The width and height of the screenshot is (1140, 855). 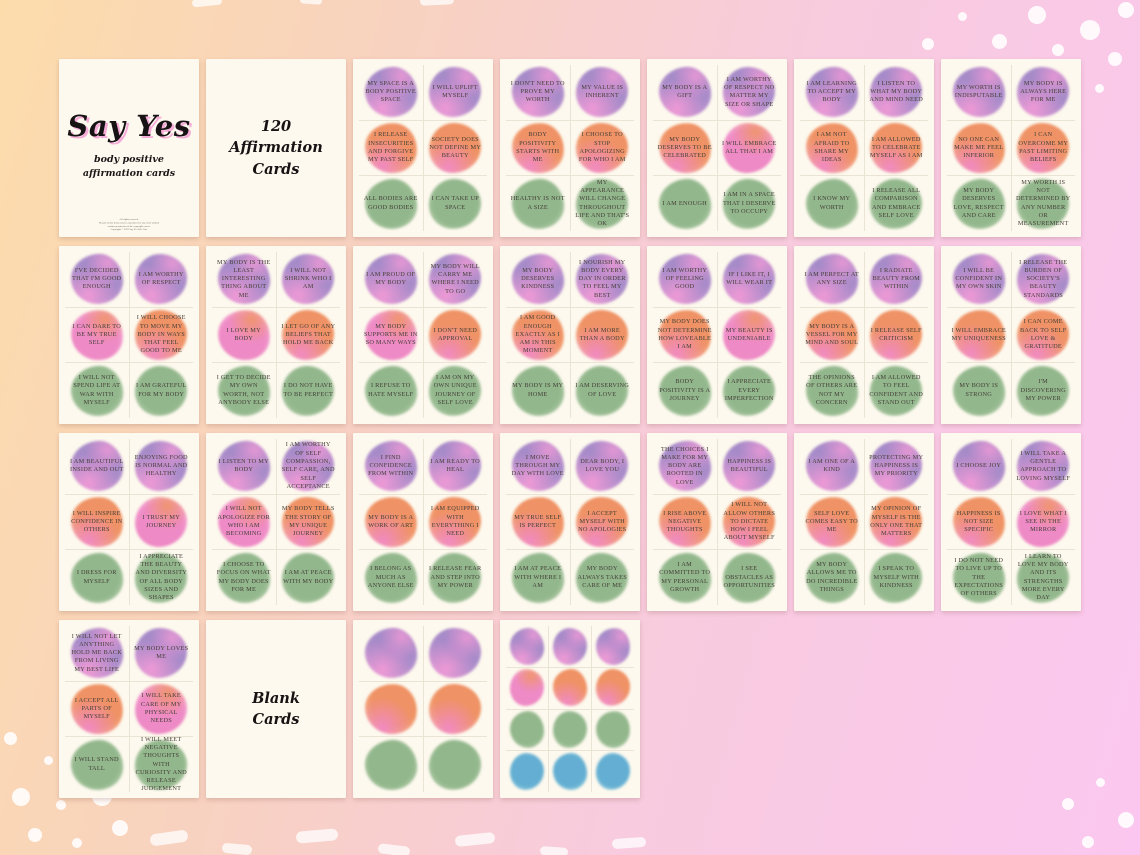 What do you see at coordinates (161, 390) in the screenshot?
I see `affirmation-card: I AM GRATEFUL FOR MY BODY` at bounding box center [161, 390].